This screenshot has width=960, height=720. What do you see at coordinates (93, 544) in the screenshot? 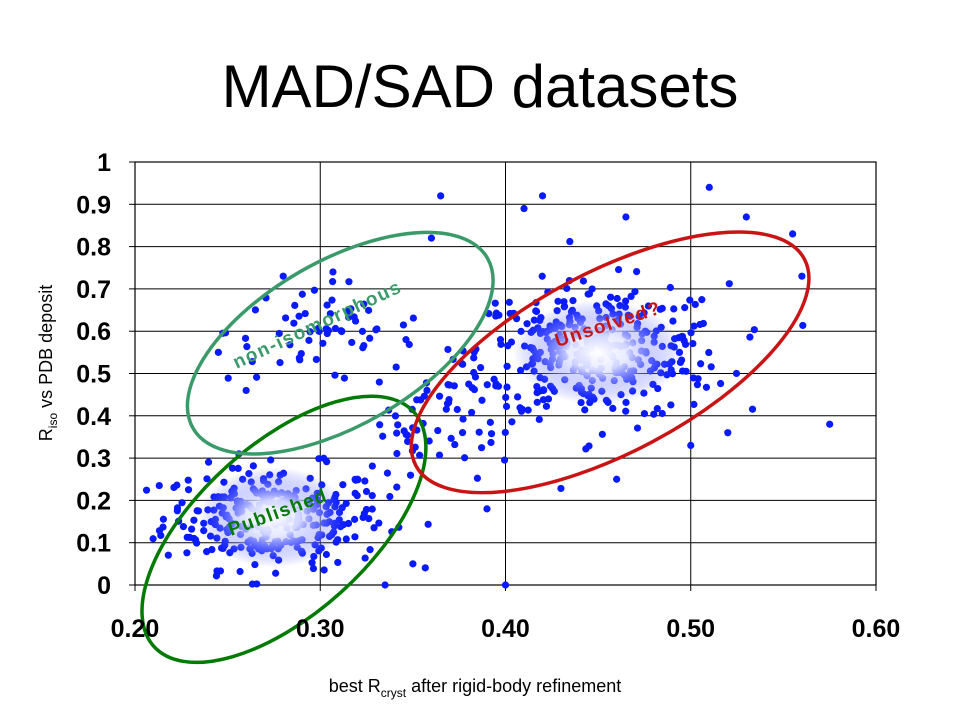
I see `y-tick-label: 0.1` at bounding box center [93, 544].